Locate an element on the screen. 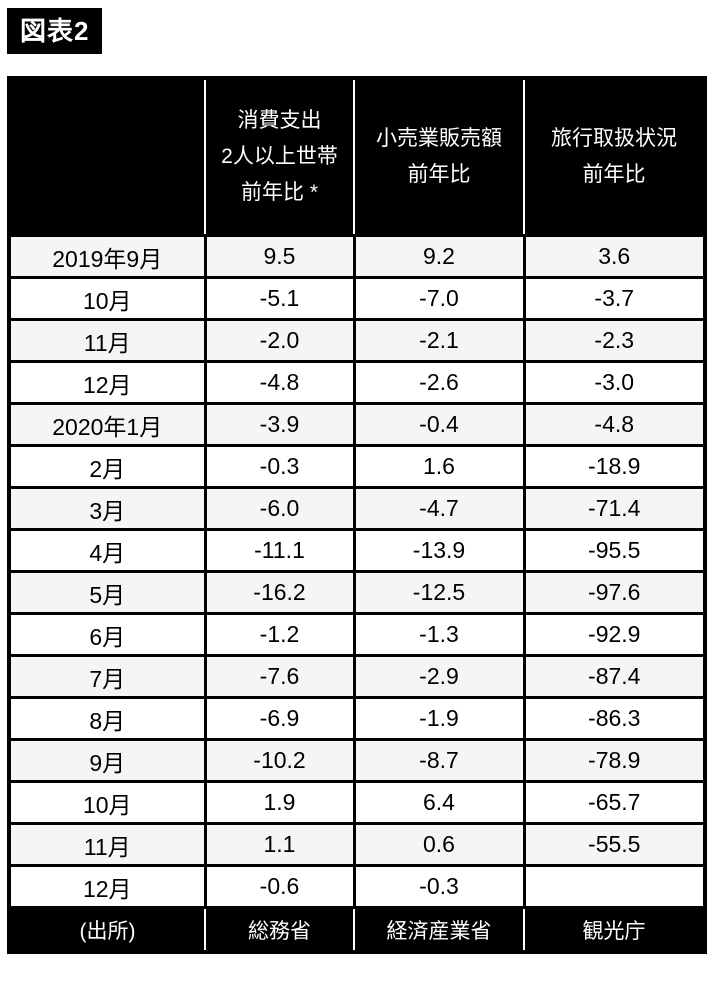  value-cell: -3.9 is located at coordinates (279, 424).